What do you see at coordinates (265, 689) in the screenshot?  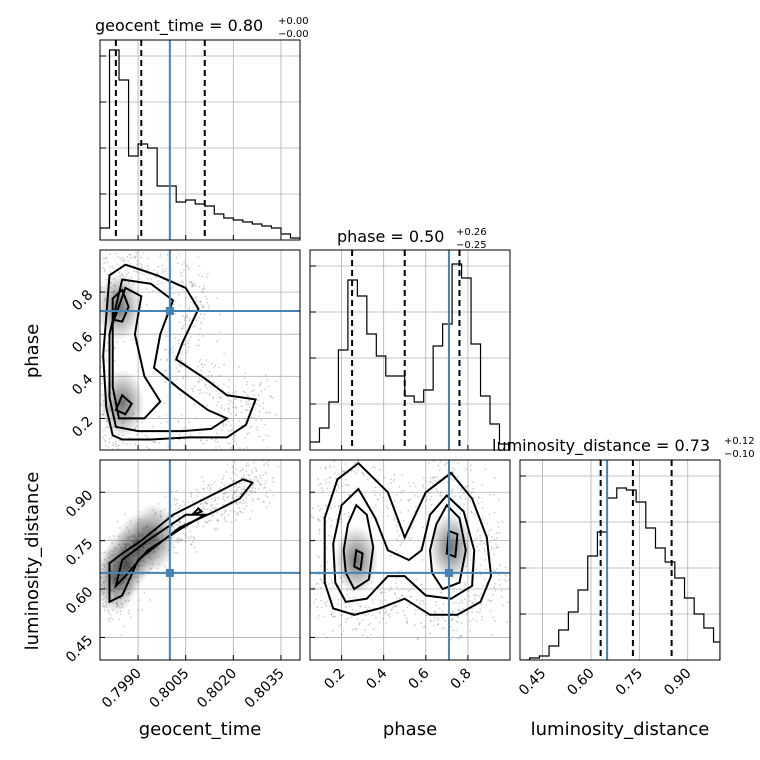 I see `x-tick-label-geocent_time: 0.8035` at bounding box center [265, 689].